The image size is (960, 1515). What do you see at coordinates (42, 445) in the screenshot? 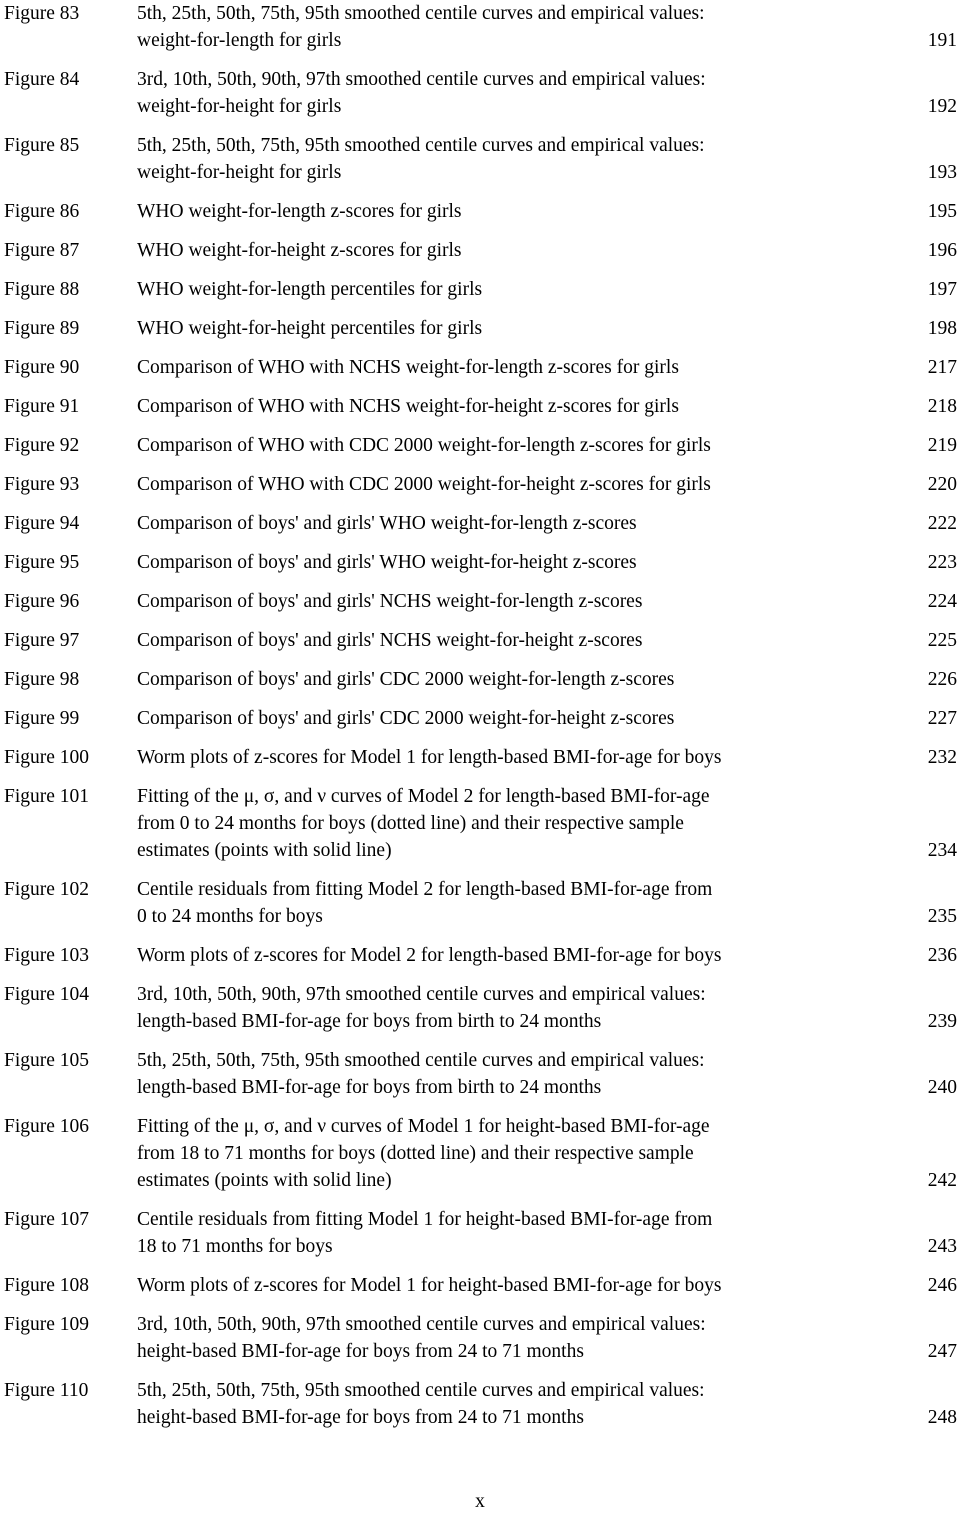
I see `figure-number: Figure 92` at bounding box center [42, 445].